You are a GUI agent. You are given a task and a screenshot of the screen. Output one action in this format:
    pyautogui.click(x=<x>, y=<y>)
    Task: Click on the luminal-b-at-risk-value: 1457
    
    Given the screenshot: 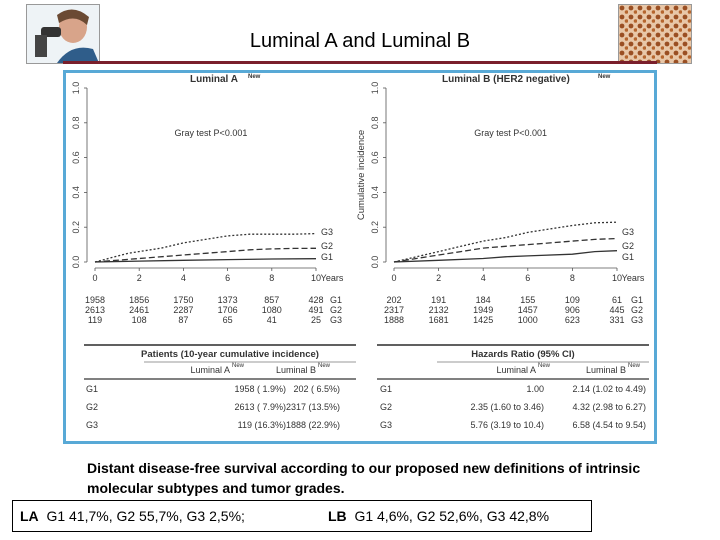 What is the action you would take?
    pyautogui.click(x=528, y=310)
    